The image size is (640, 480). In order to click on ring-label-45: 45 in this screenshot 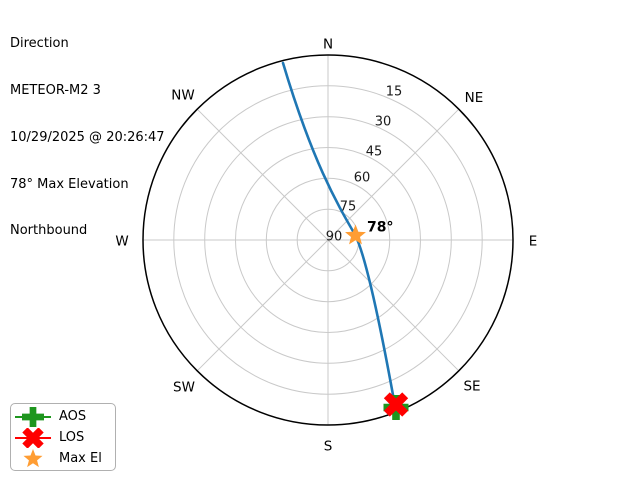, I will do `click(374, 152)`.